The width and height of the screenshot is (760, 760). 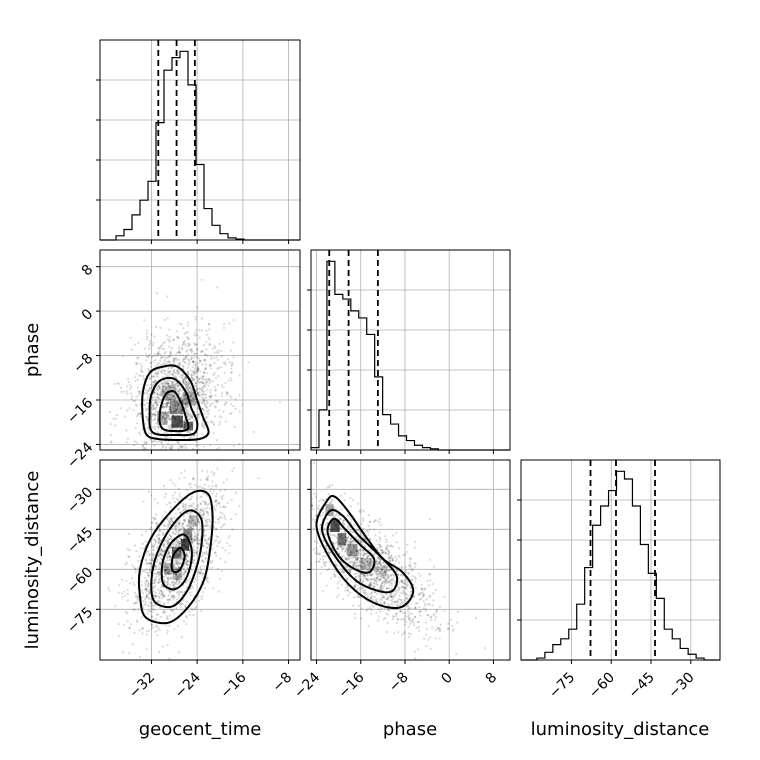 I want to click on xtick-label-luminosity-distance-1: −60, so click(x=602, y=686).